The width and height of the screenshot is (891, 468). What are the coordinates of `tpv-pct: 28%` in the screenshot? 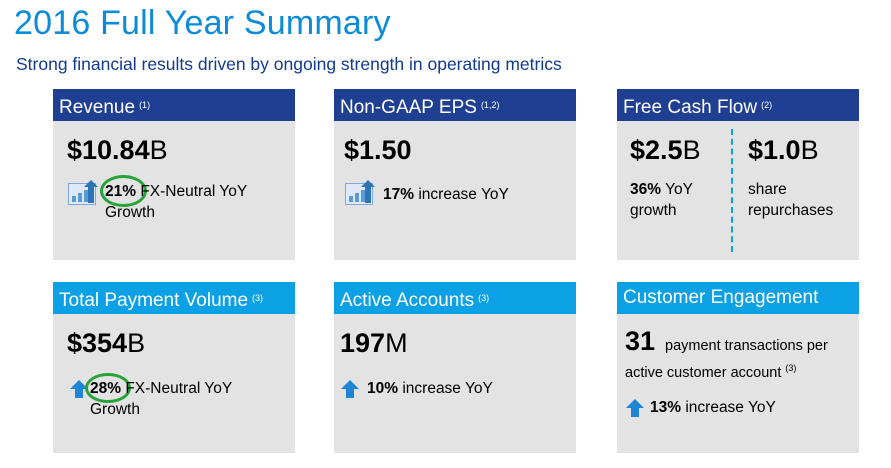 It's located at (106, 388).